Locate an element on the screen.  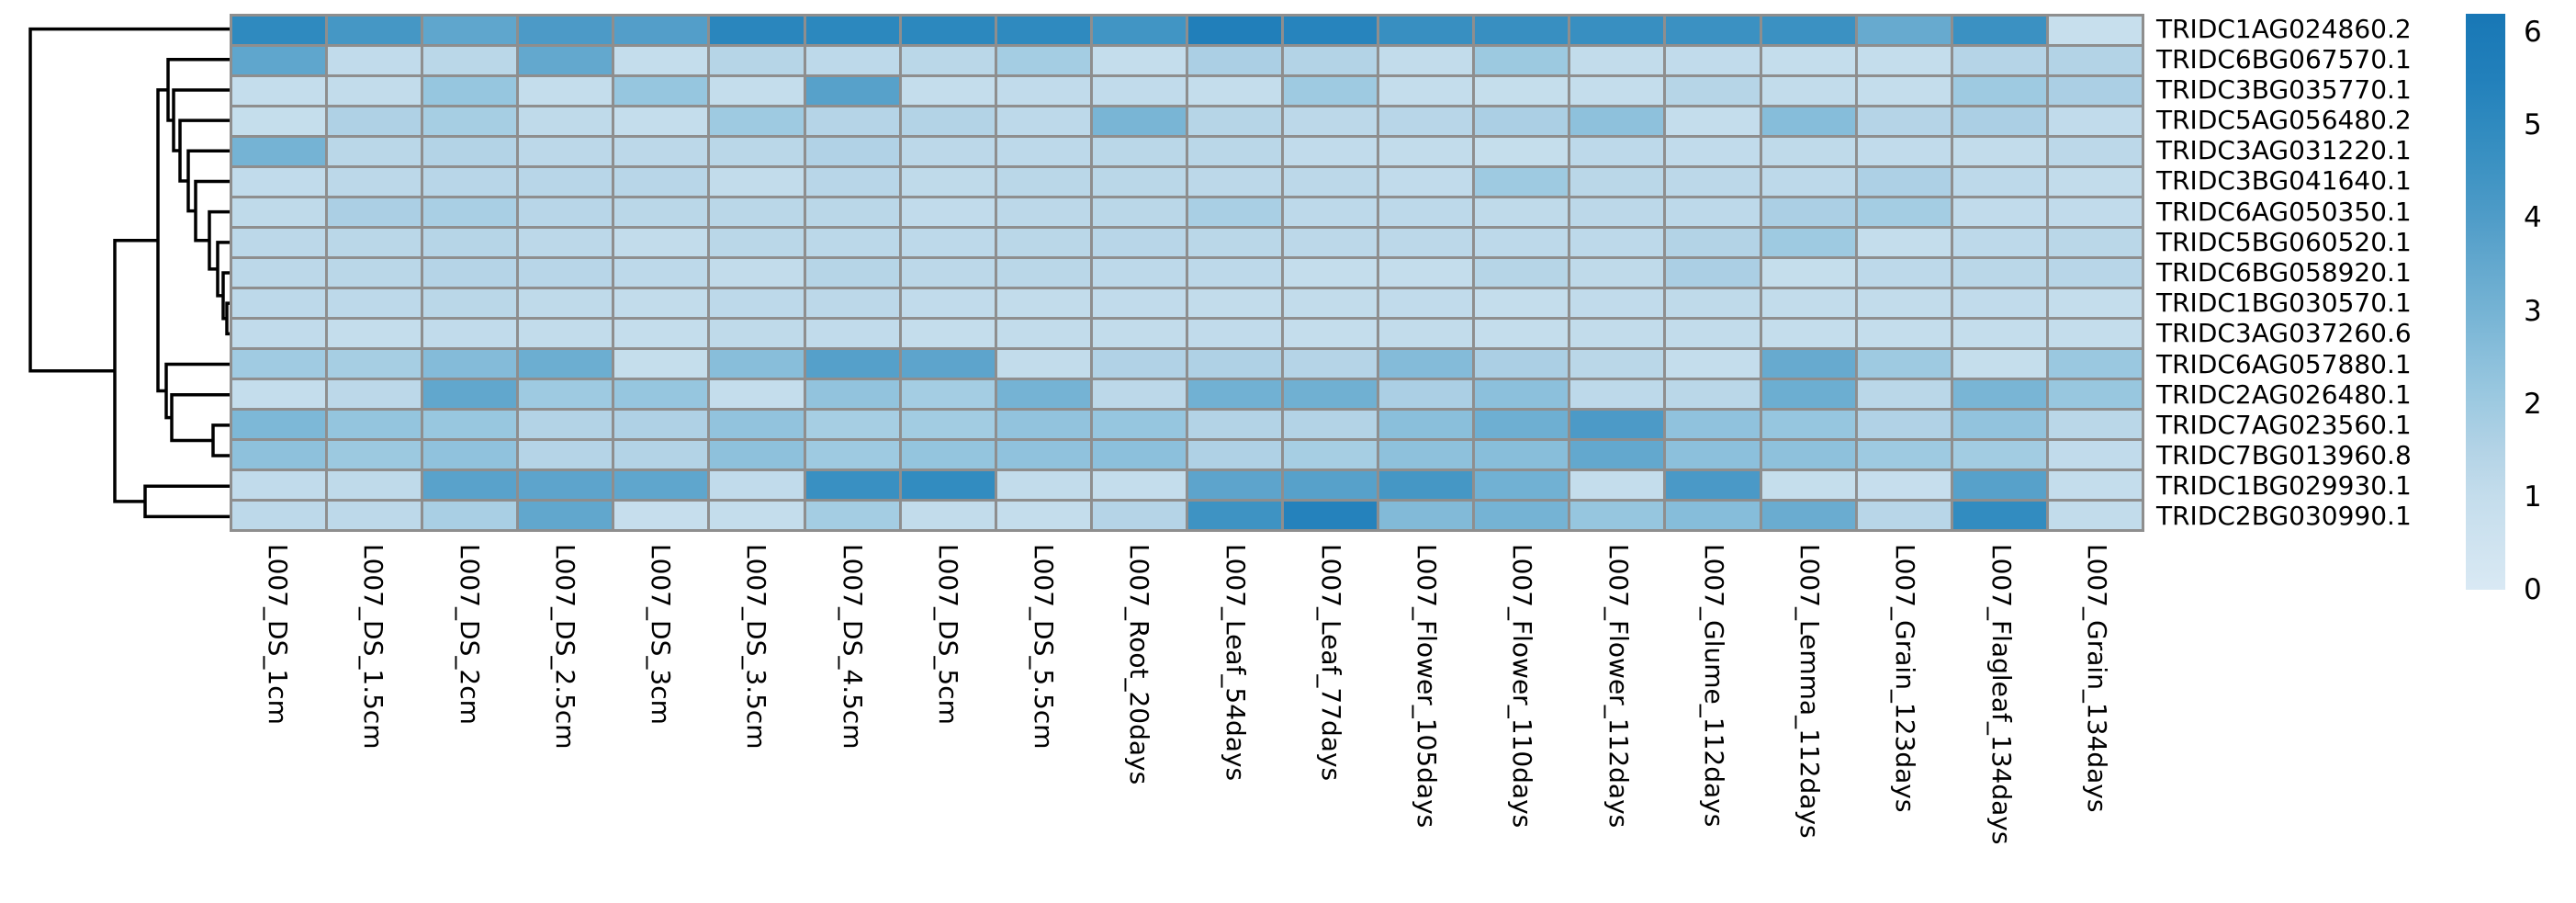
column-label: L007_DS_5.5cm is located at coordinates (1044, 647).